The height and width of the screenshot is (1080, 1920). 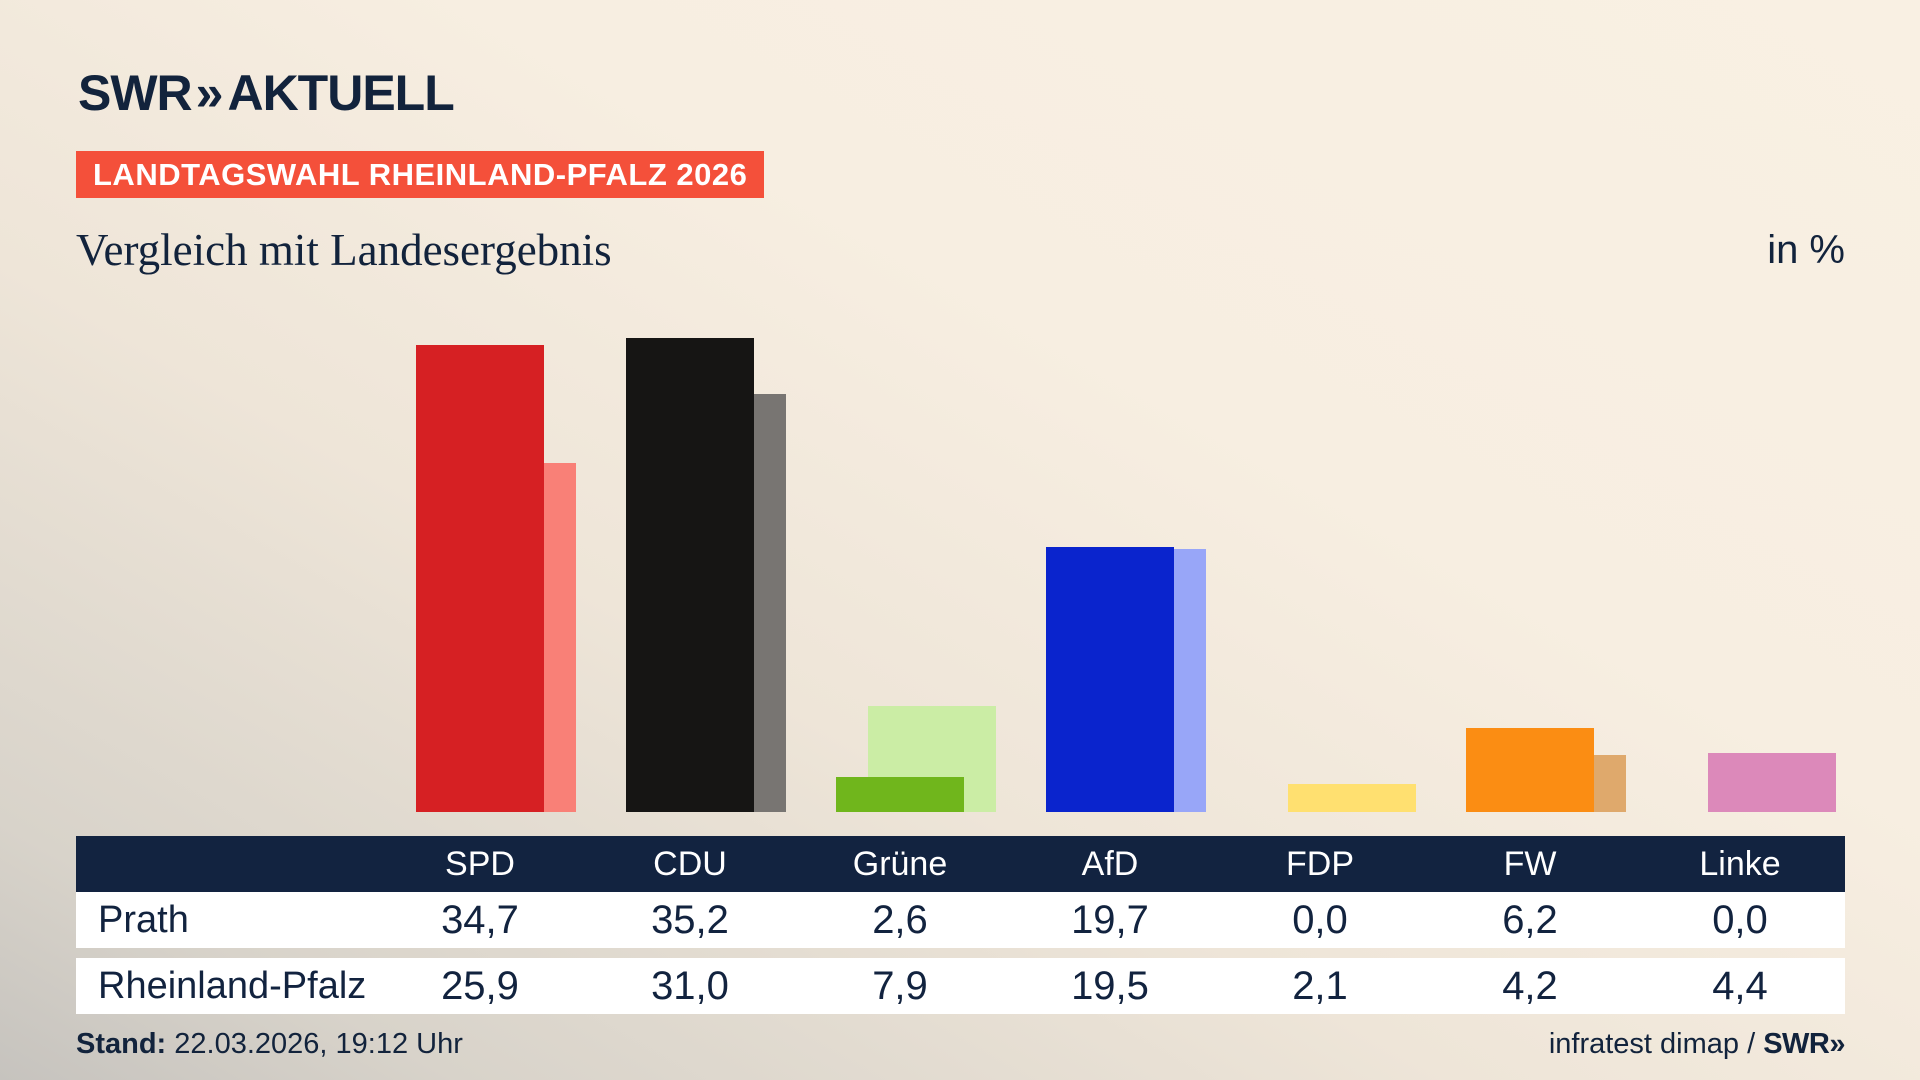 I want to click on cell-rheinland-pfalz-spd: 25,9, so click(x=480, y=986).